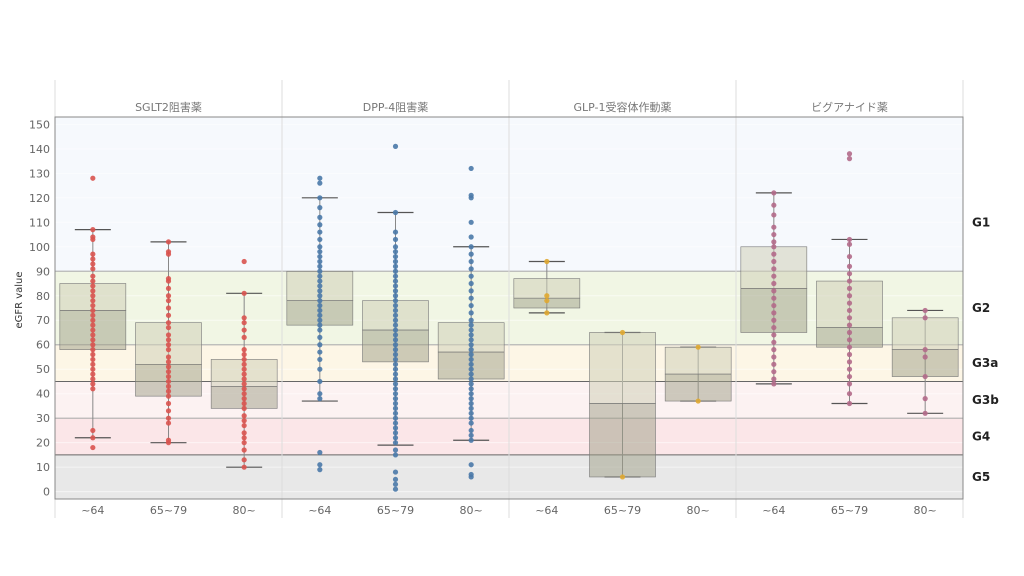  What do you see at coordinates (981, 308) in the screenshot?
I see `stage-label-g2: G2` at bounding box center [981, 308].